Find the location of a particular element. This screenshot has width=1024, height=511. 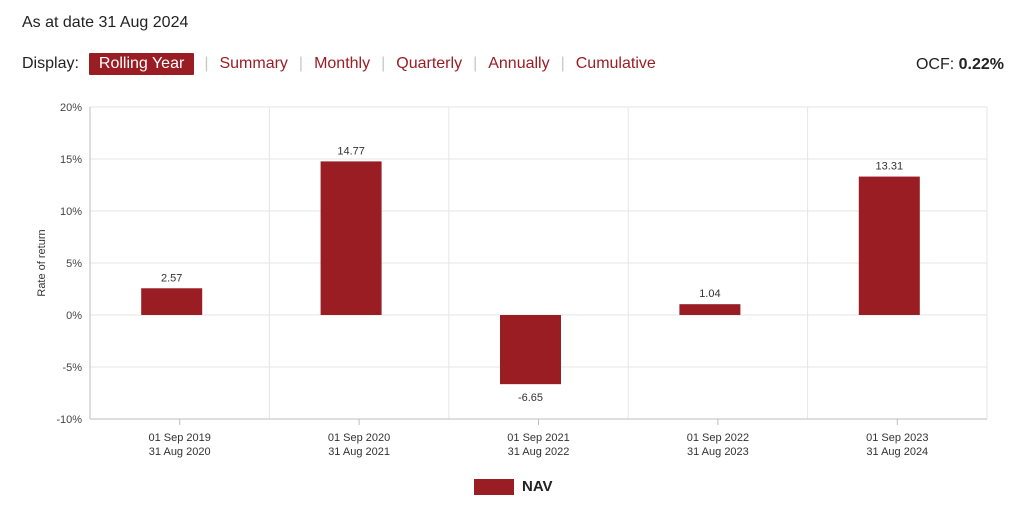

x-tick-label-end: 31 Aug 2020 is located at coordinates (180, 452).